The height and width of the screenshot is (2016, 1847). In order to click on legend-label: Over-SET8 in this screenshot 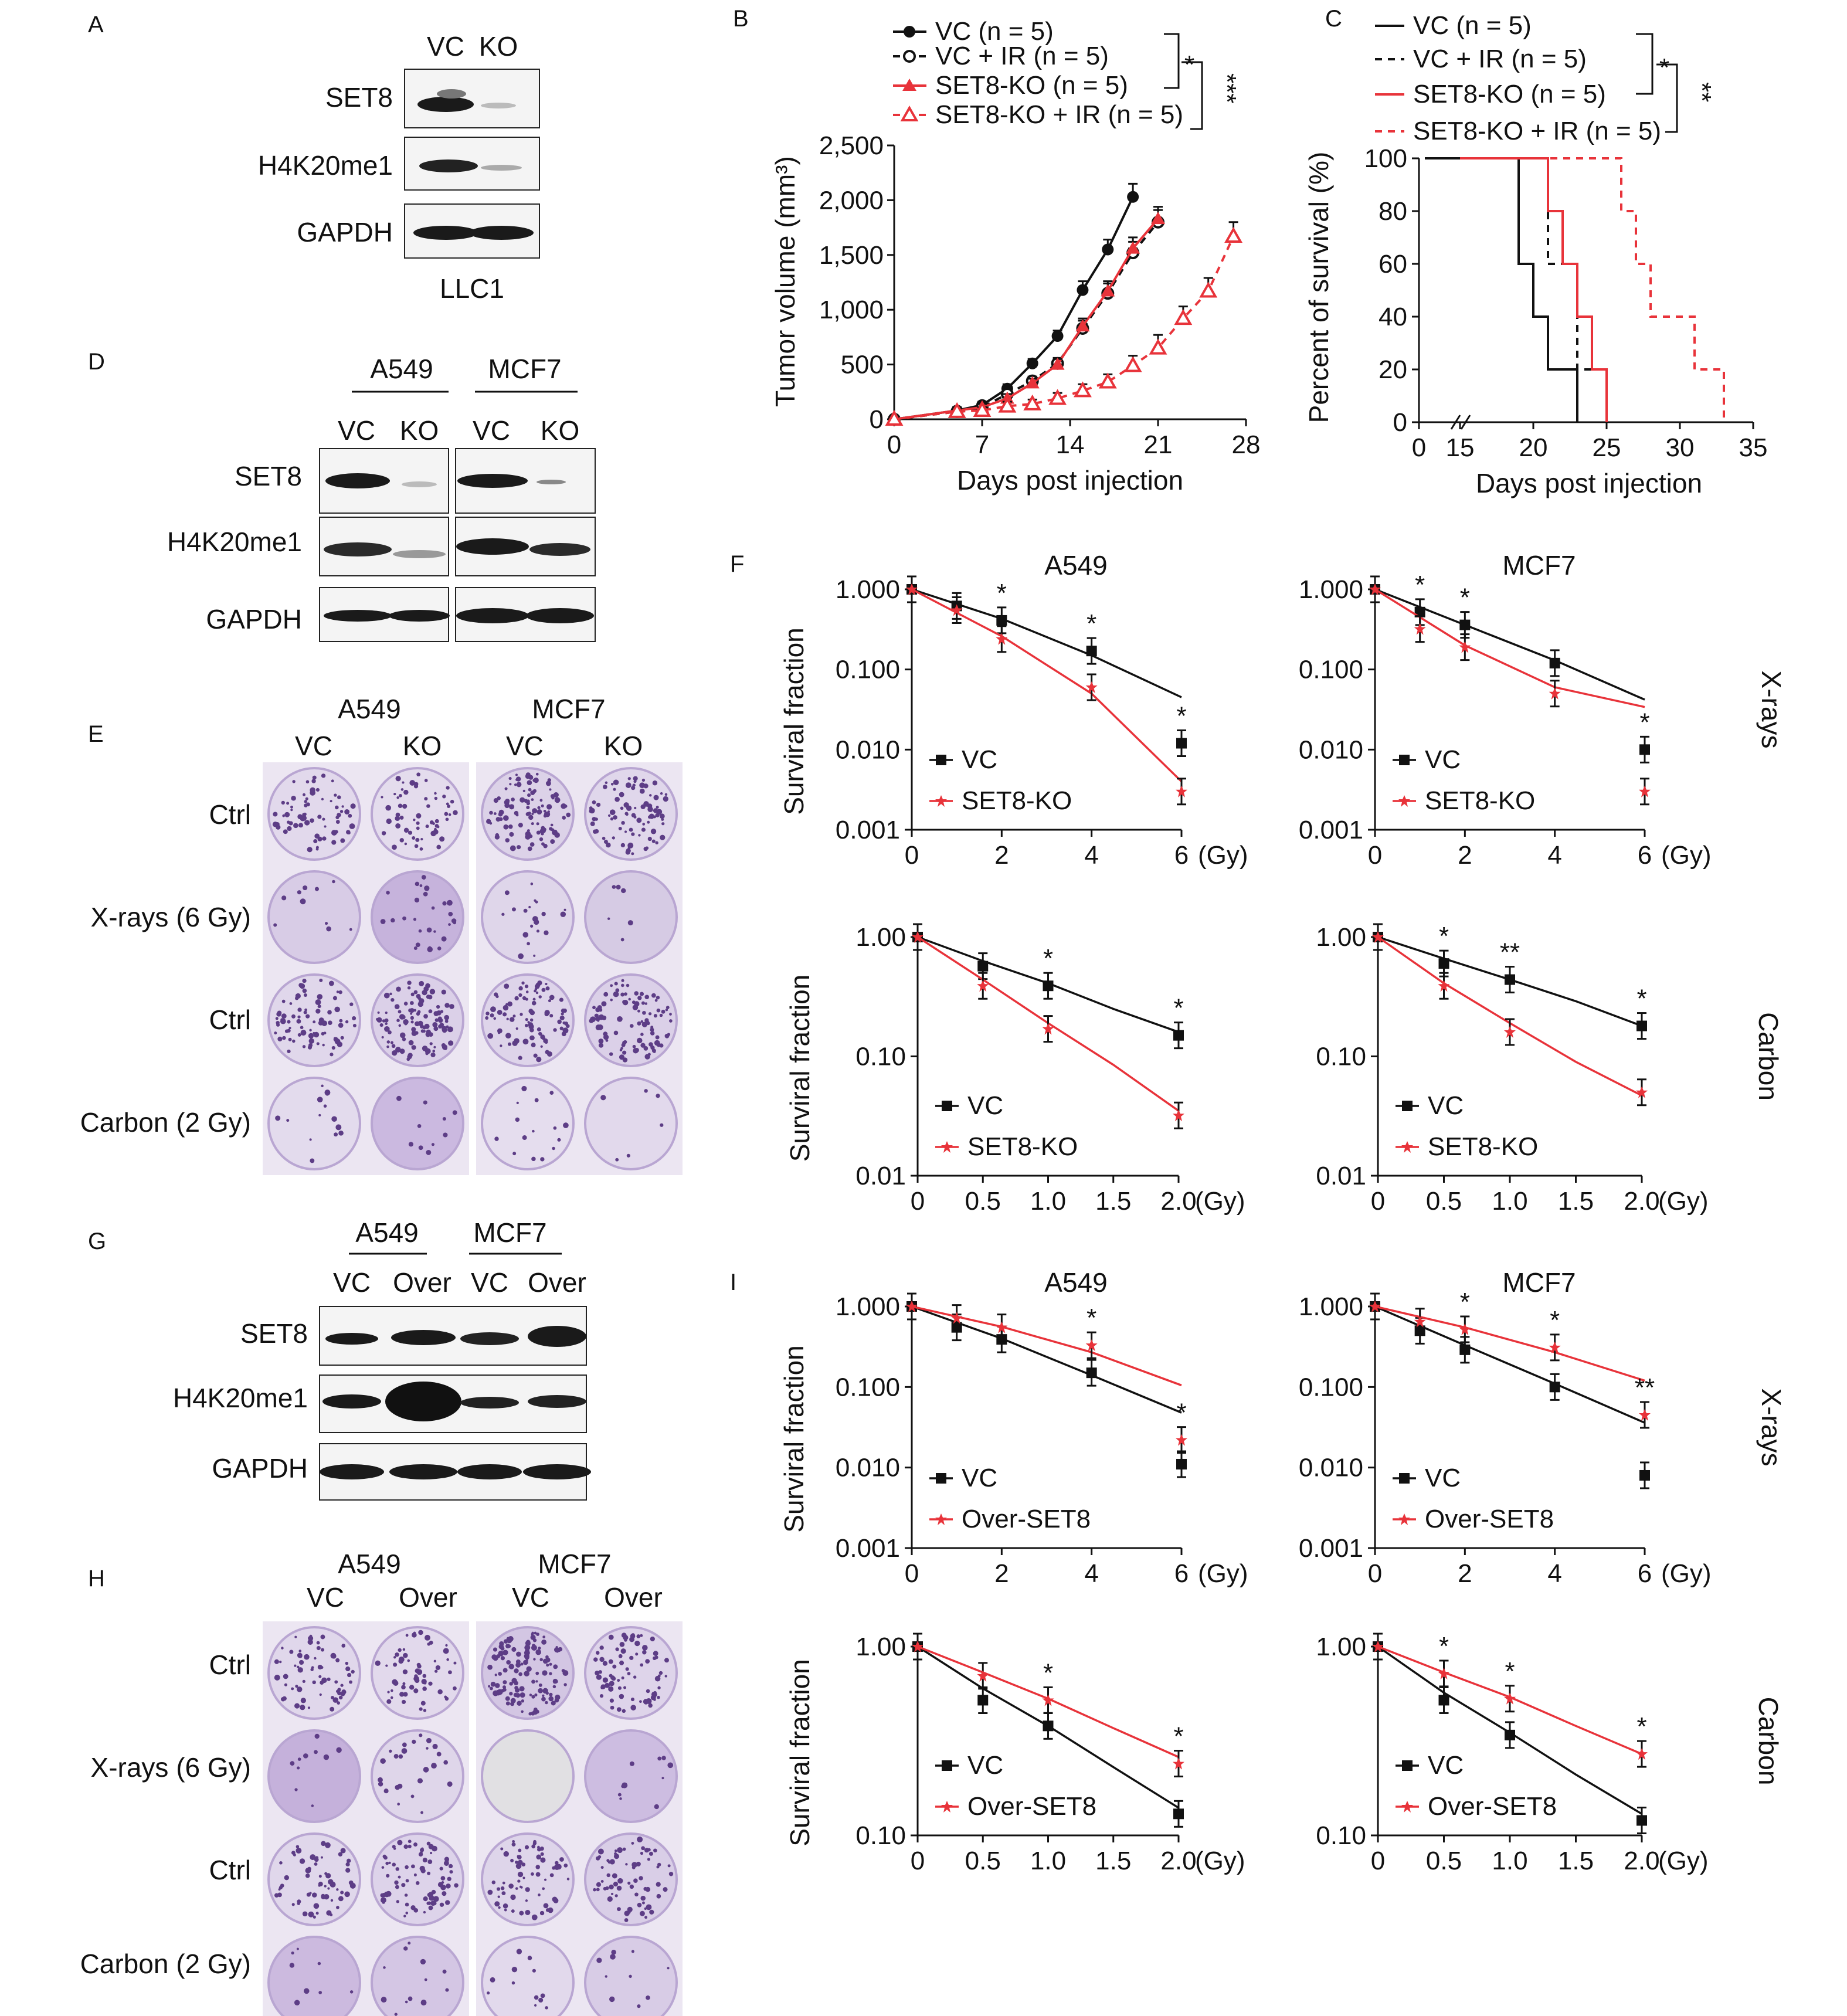, I will do `click(1026, 1519)`.